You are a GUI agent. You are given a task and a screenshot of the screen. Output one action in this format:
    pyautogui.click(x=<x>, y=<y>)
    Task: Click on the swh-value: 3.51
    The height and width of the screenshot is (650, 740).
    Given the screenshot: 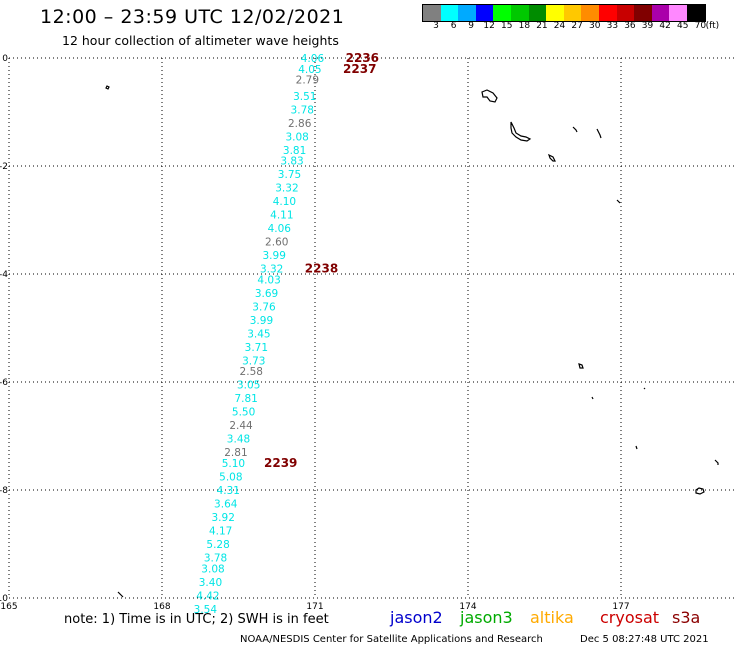 What is the action you would take?
    pyautogui.click(x=304, y=97)
    